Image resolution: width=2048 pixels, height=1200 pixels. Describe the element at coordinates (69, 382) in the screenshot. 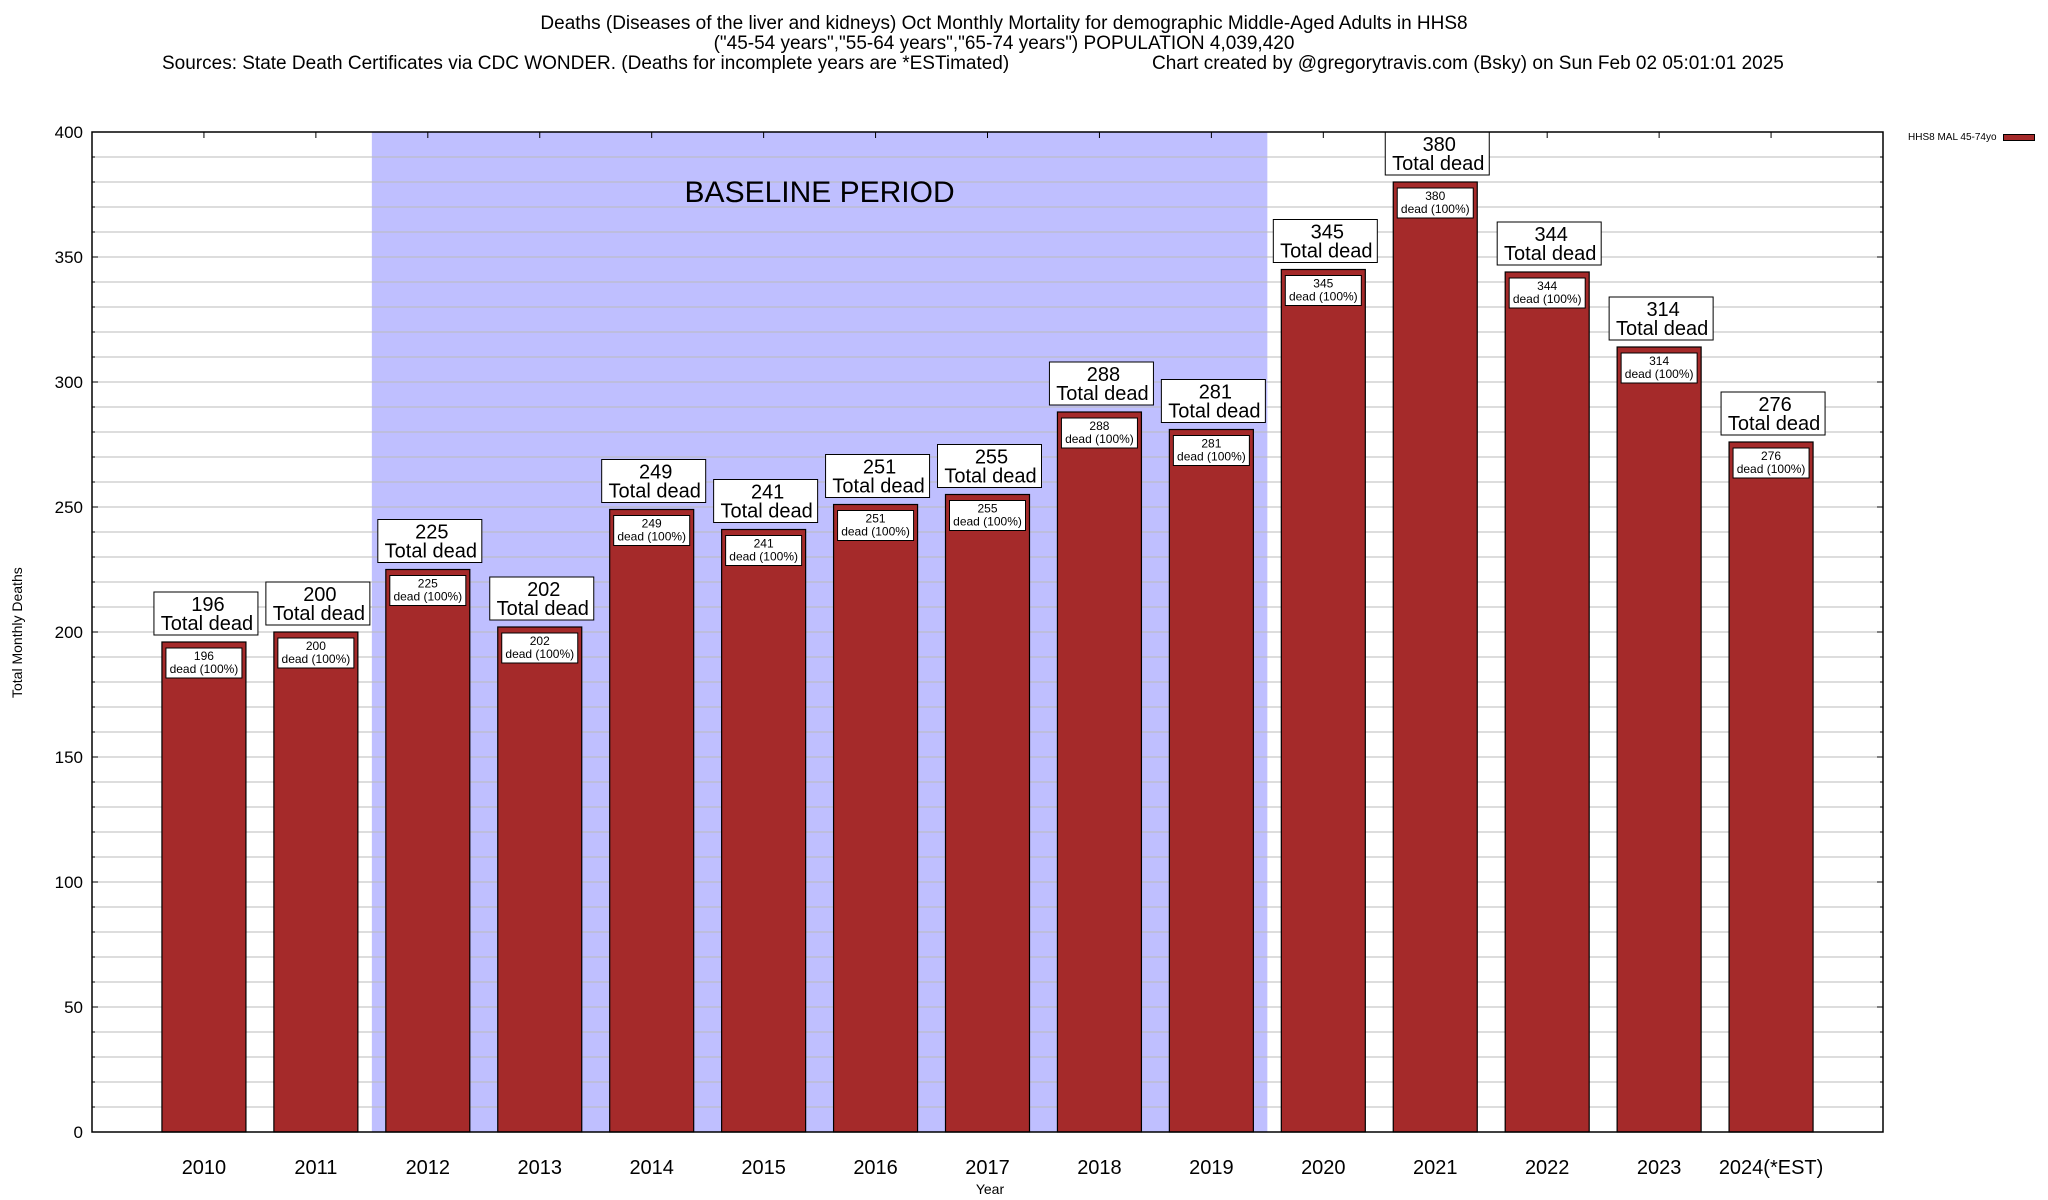

I see `y-tick-label: 300` at that location.